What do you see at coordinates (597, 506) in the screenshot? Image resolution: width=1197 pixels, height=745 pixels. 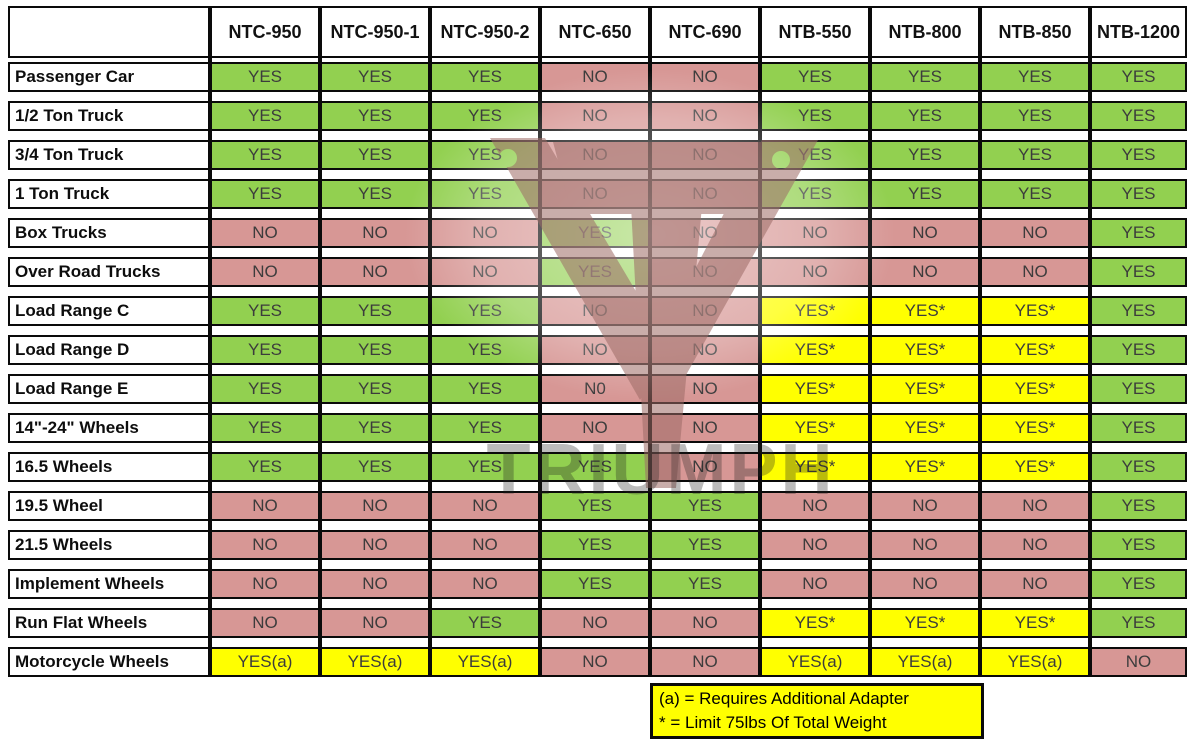 I see `table-row: 19.5 Wheel NO NO NO YES YES NO NO NO YES` at bounding box center [597, 506].